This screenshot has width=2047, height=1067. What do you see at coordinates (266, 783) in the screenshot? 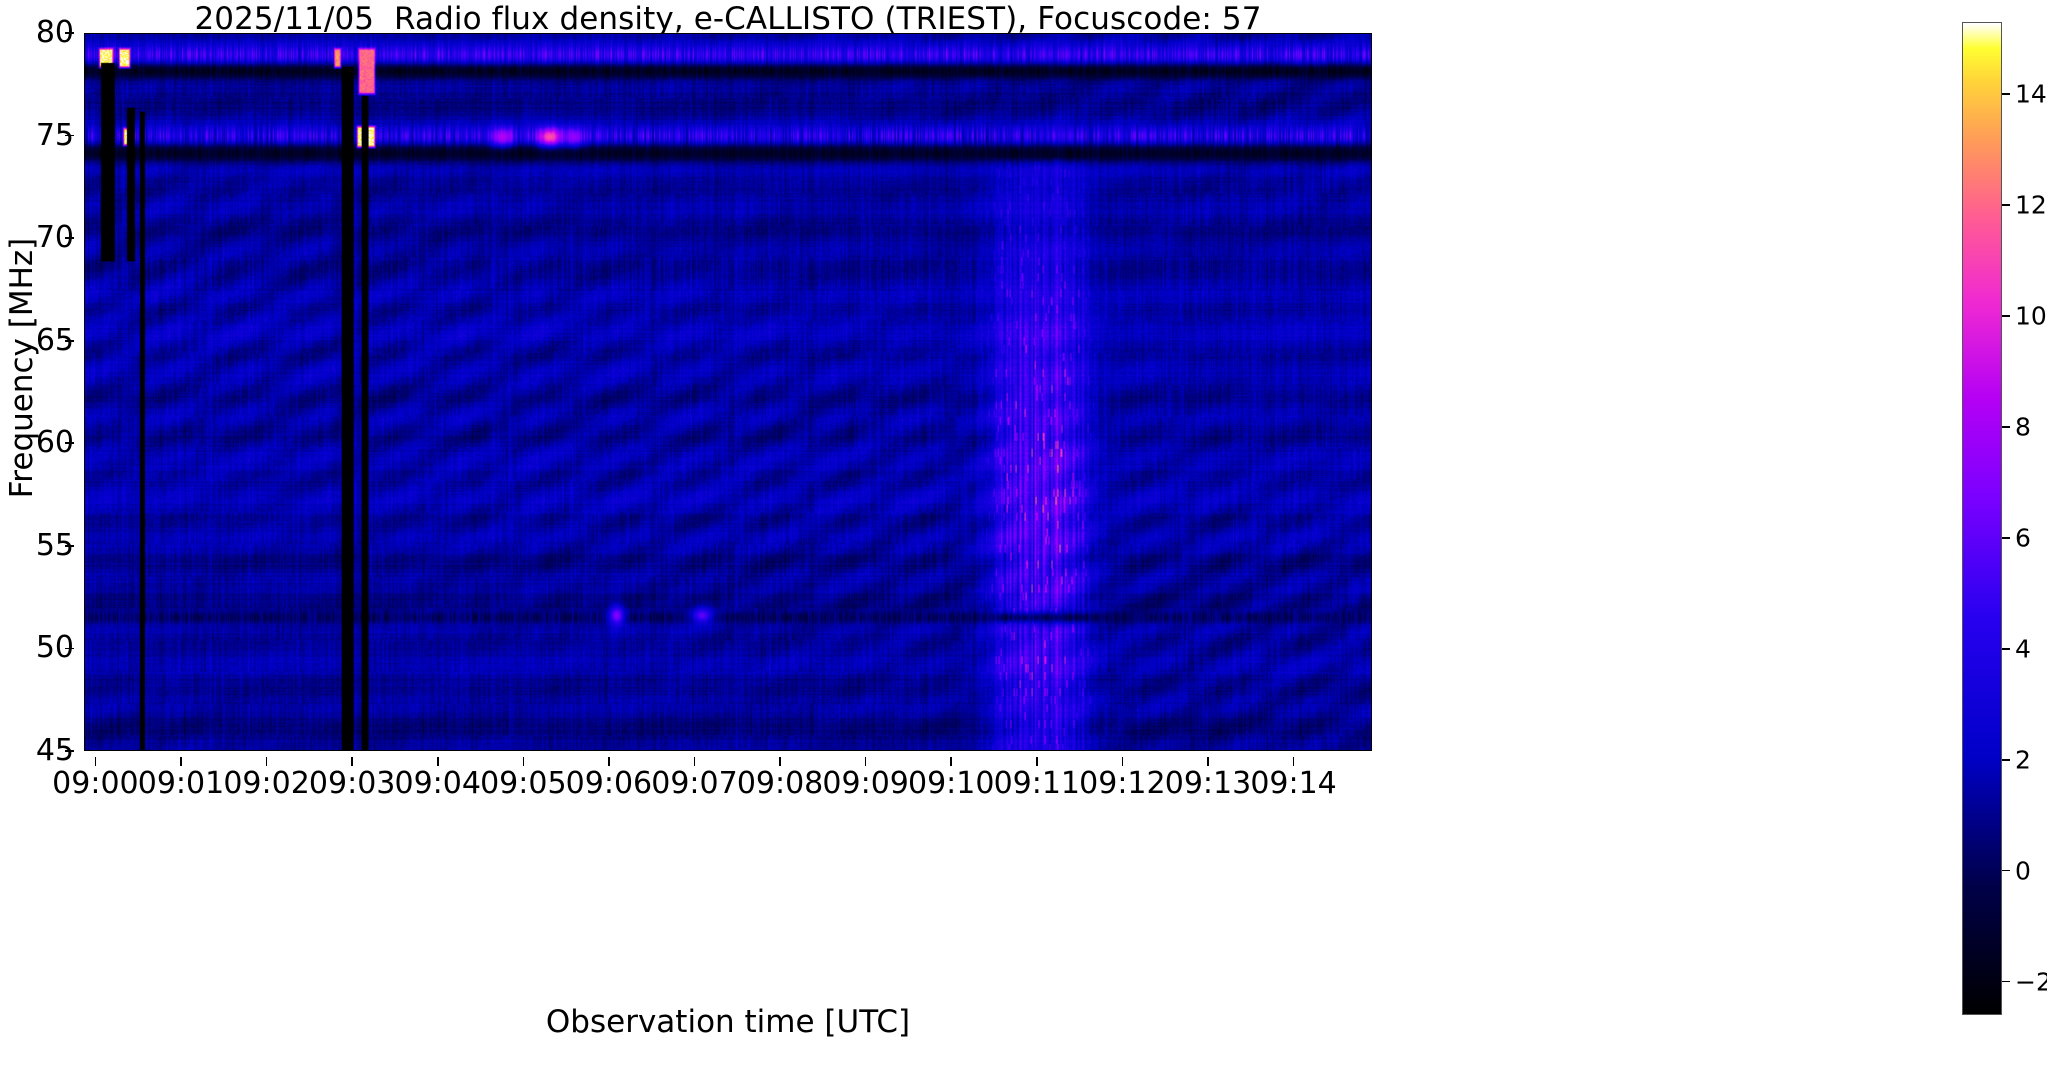
I see `x-tick-label: 09:02` at bounding box center [266, 783].